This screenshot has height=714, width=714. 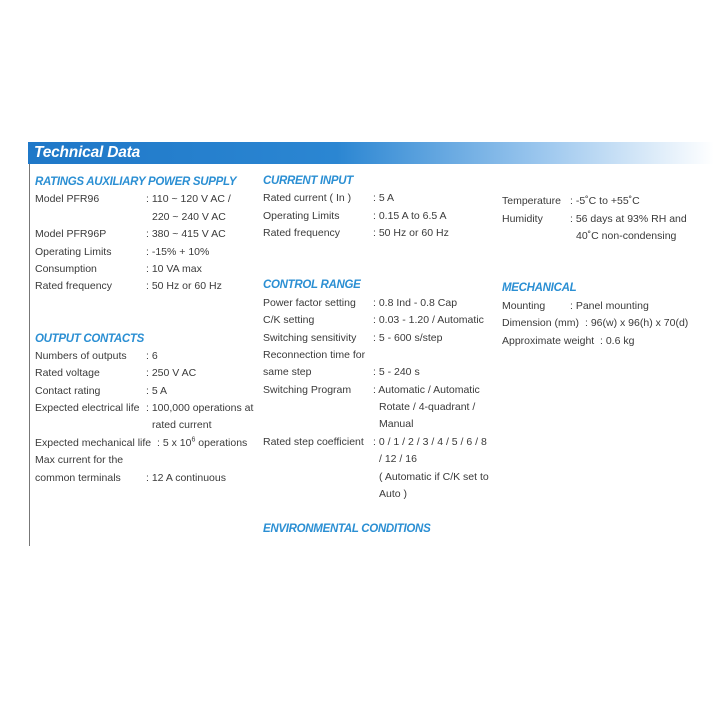 What do you see at coordinates (67, 373) in the screenshot?
I see `spec-label: Rated voltage` at bounding box center [67, 373].